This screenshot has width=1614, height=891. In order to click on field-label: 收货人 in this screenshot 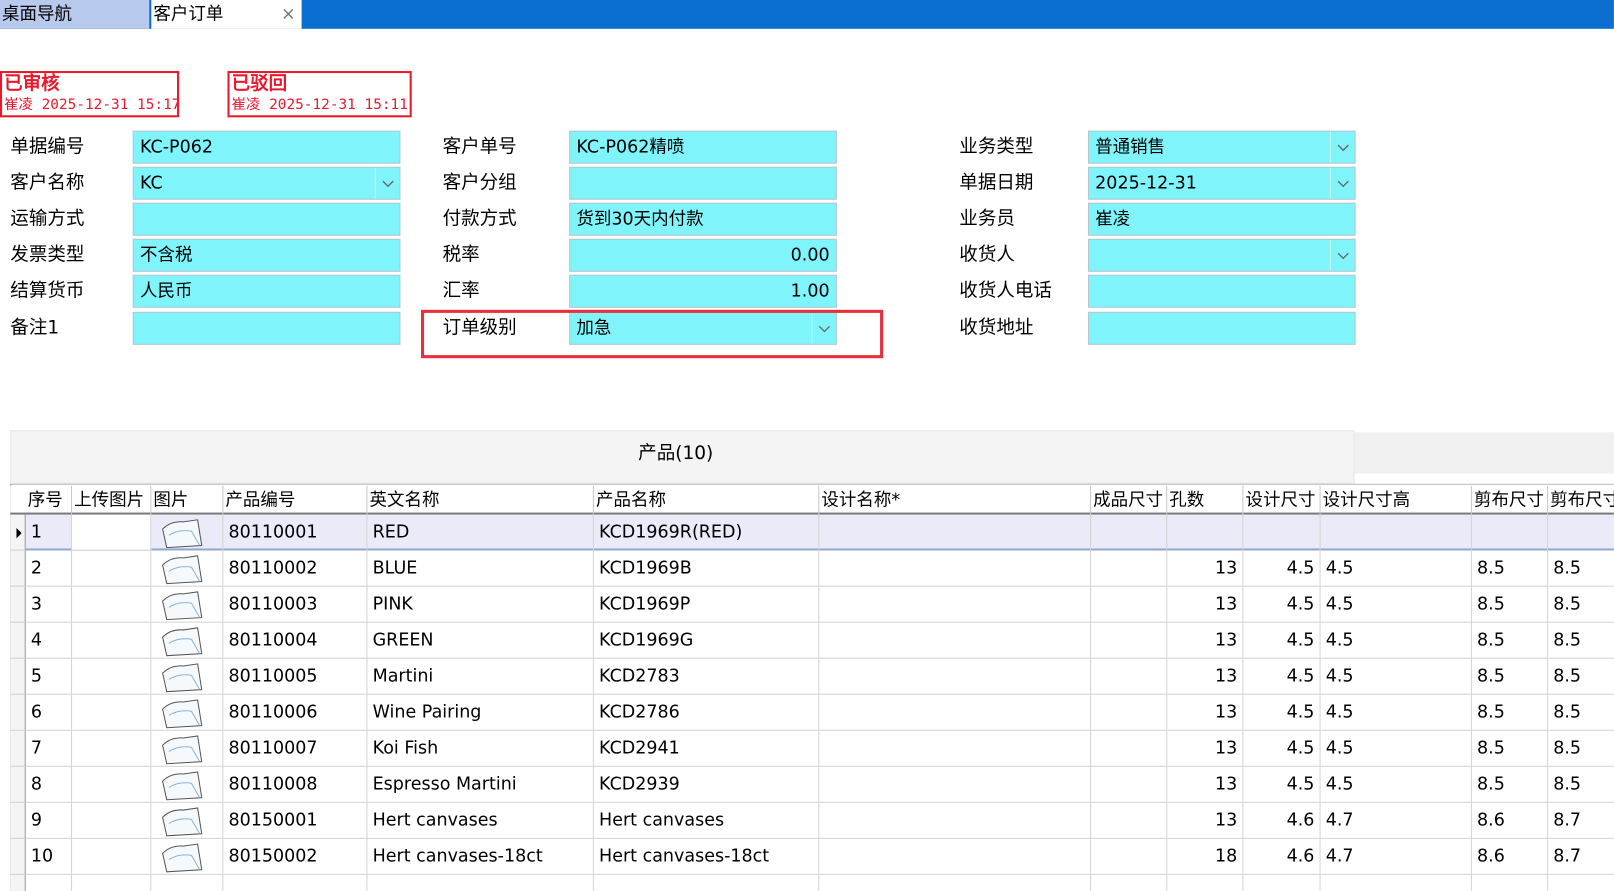, I will do `click(987, 254)`.